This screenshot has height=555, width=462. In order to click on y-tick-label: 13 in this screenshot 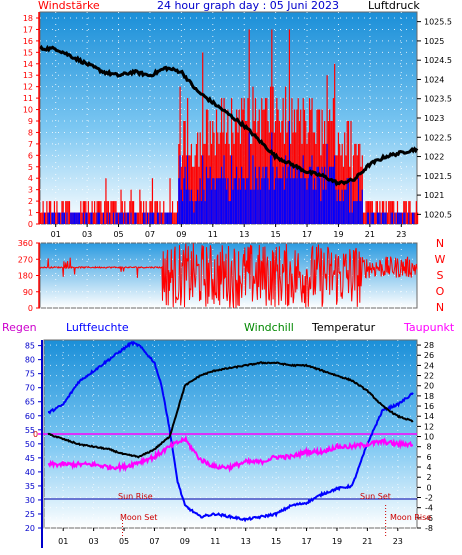, I will do `click(28, 75)`.